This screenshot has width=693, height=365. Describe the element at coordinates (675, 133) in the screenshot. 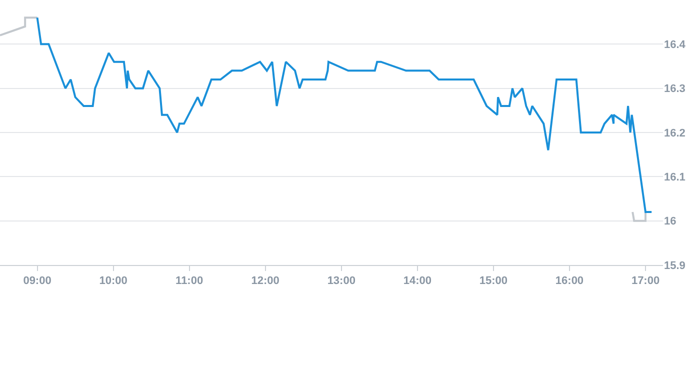

I see `y-tick-label: 16.2` at that location.